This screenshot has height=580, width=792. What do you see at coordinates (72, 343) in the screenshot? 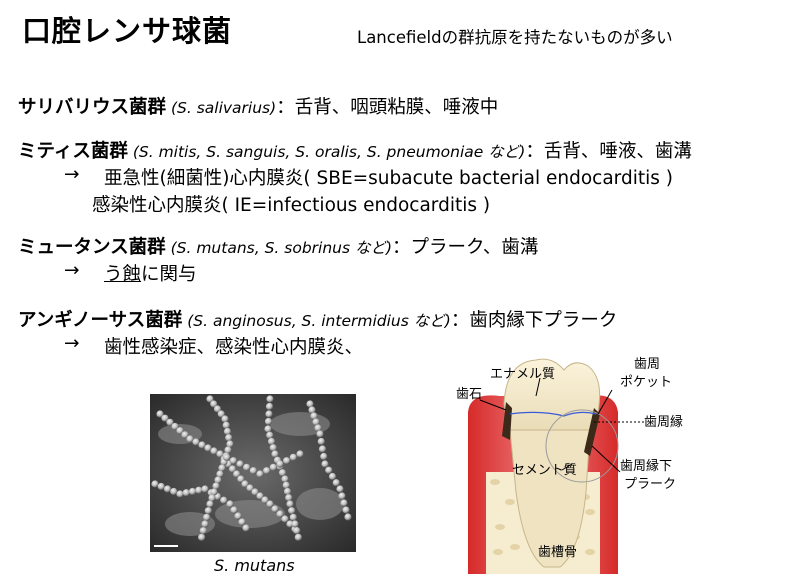
I see `anginosus-arrow: →` at bounding box center [72, 343].